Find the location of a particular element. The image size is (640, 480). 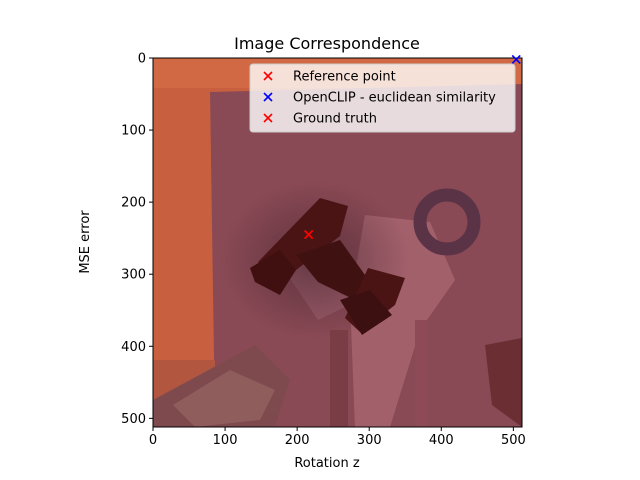

y-tick-label: 400 is located at coordinates (133, 347).